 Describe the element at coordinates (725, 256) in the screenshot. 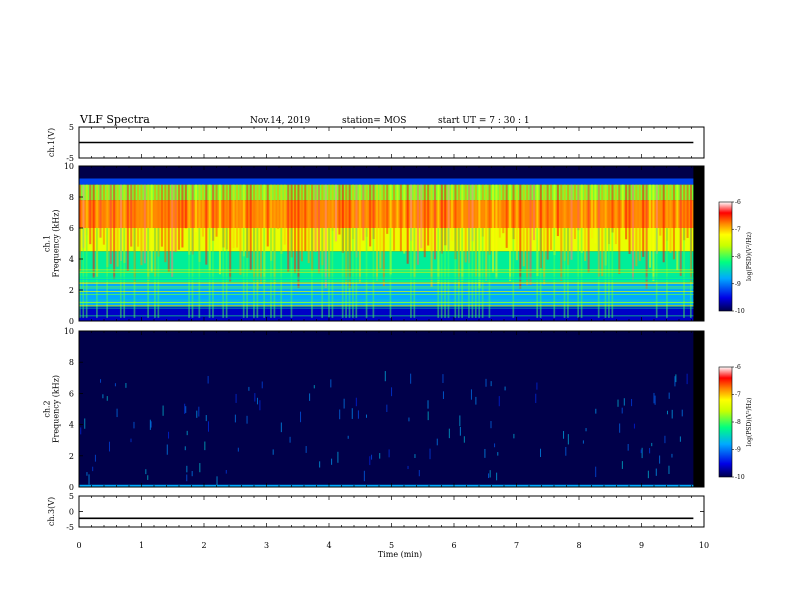

I see `ch1-colorbar-gradient` at that location.